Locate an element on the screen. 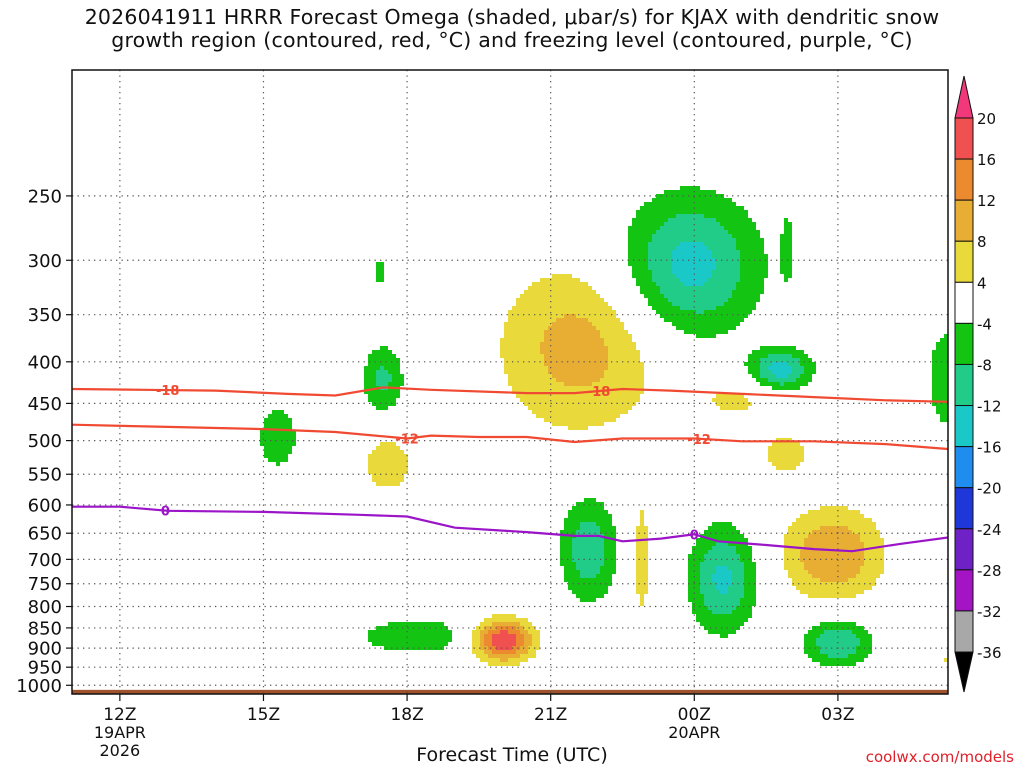  x-tick-sublabel: 2026 is located at coordinates (120, 750).